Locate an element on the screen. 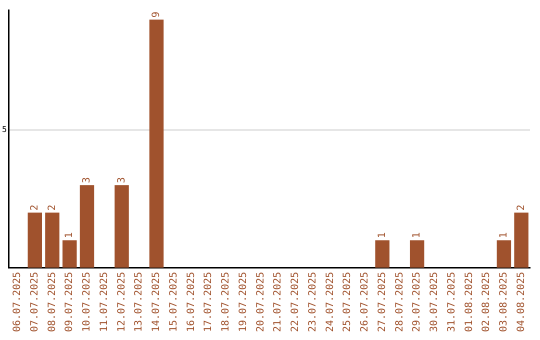 This screenshot has height=340, width=540. x-tick-label: 23.07.2025 is located at coordinates (312, 302).